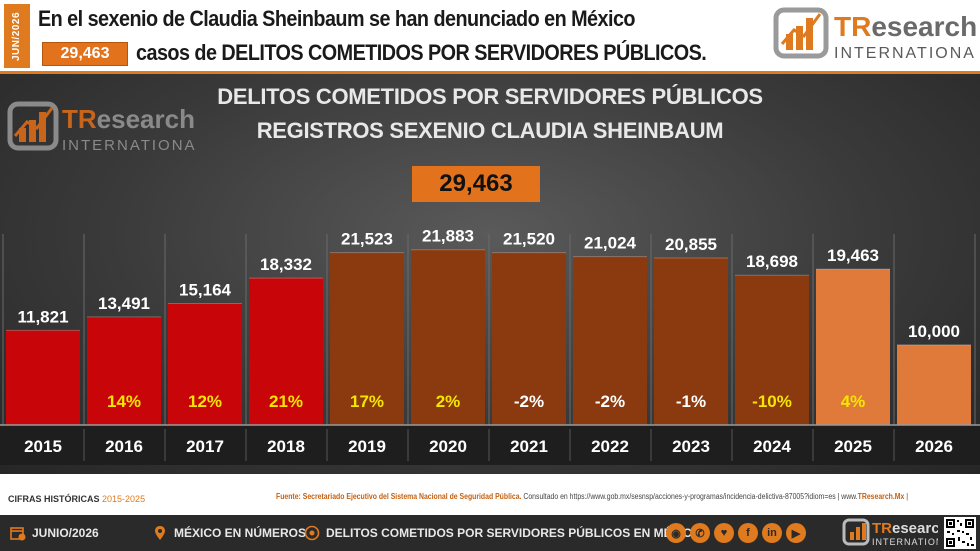  I want to click on watermark-logo-icon, so click(33, 126).